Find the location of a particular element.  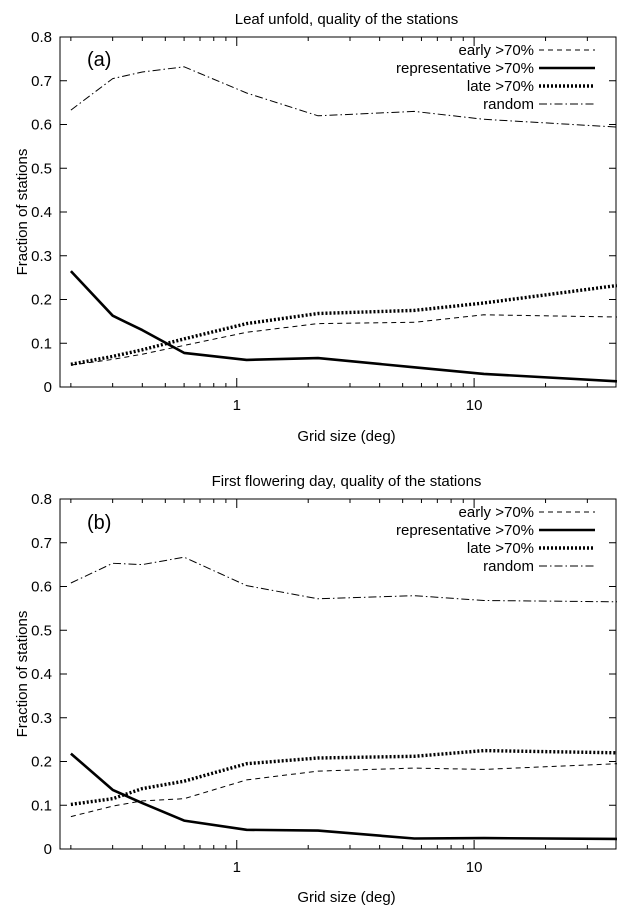

chart-title: Leaf unfold, quality of the stations is located at coordinates (346, 19).